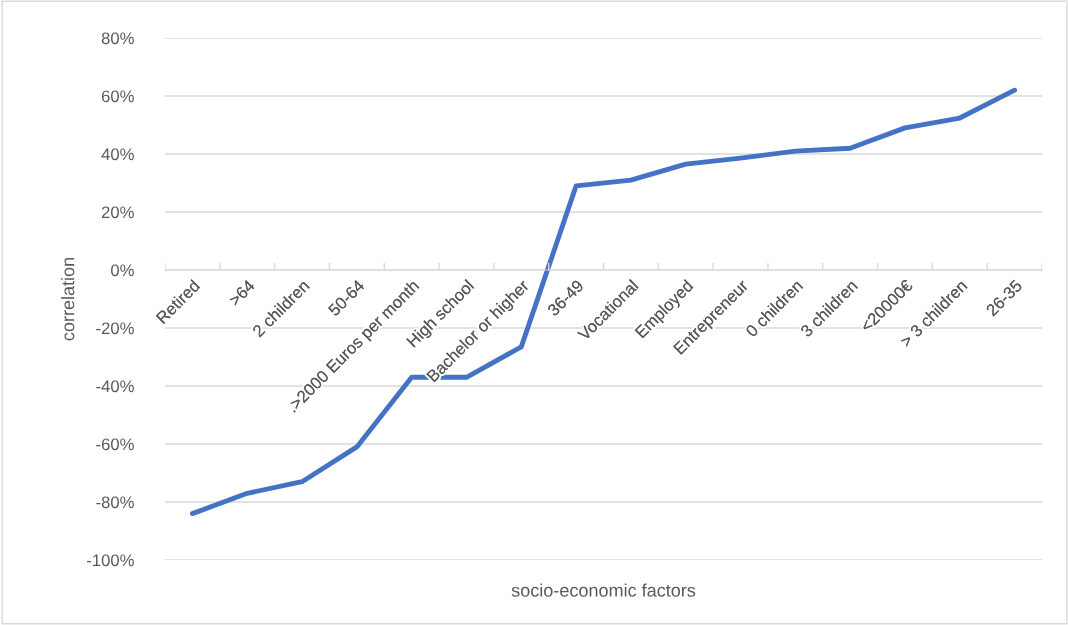 The width and height of the screenshot is (1069, 625). What do you see at coordinates (242, 292) in the screenshot?
I see `x-tick-label: >64` at bounding box center [242, 292].